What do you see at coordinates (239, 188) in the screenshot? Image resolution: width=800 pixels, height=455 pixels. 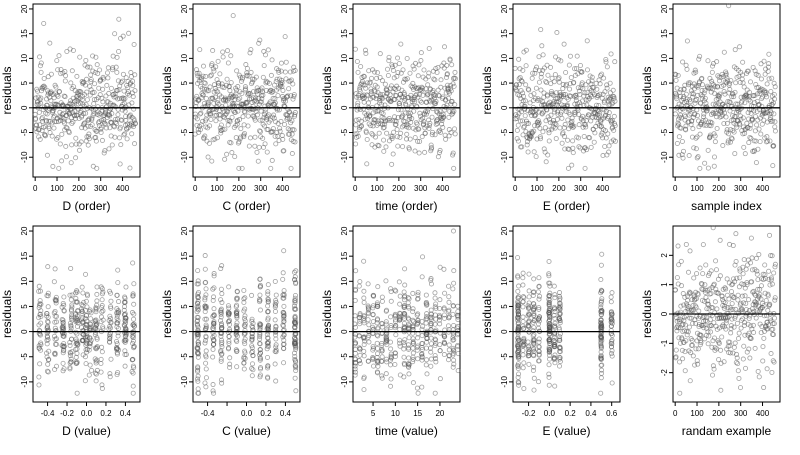 I see `x-tick-label: 200` at bounding box center [239, 188].